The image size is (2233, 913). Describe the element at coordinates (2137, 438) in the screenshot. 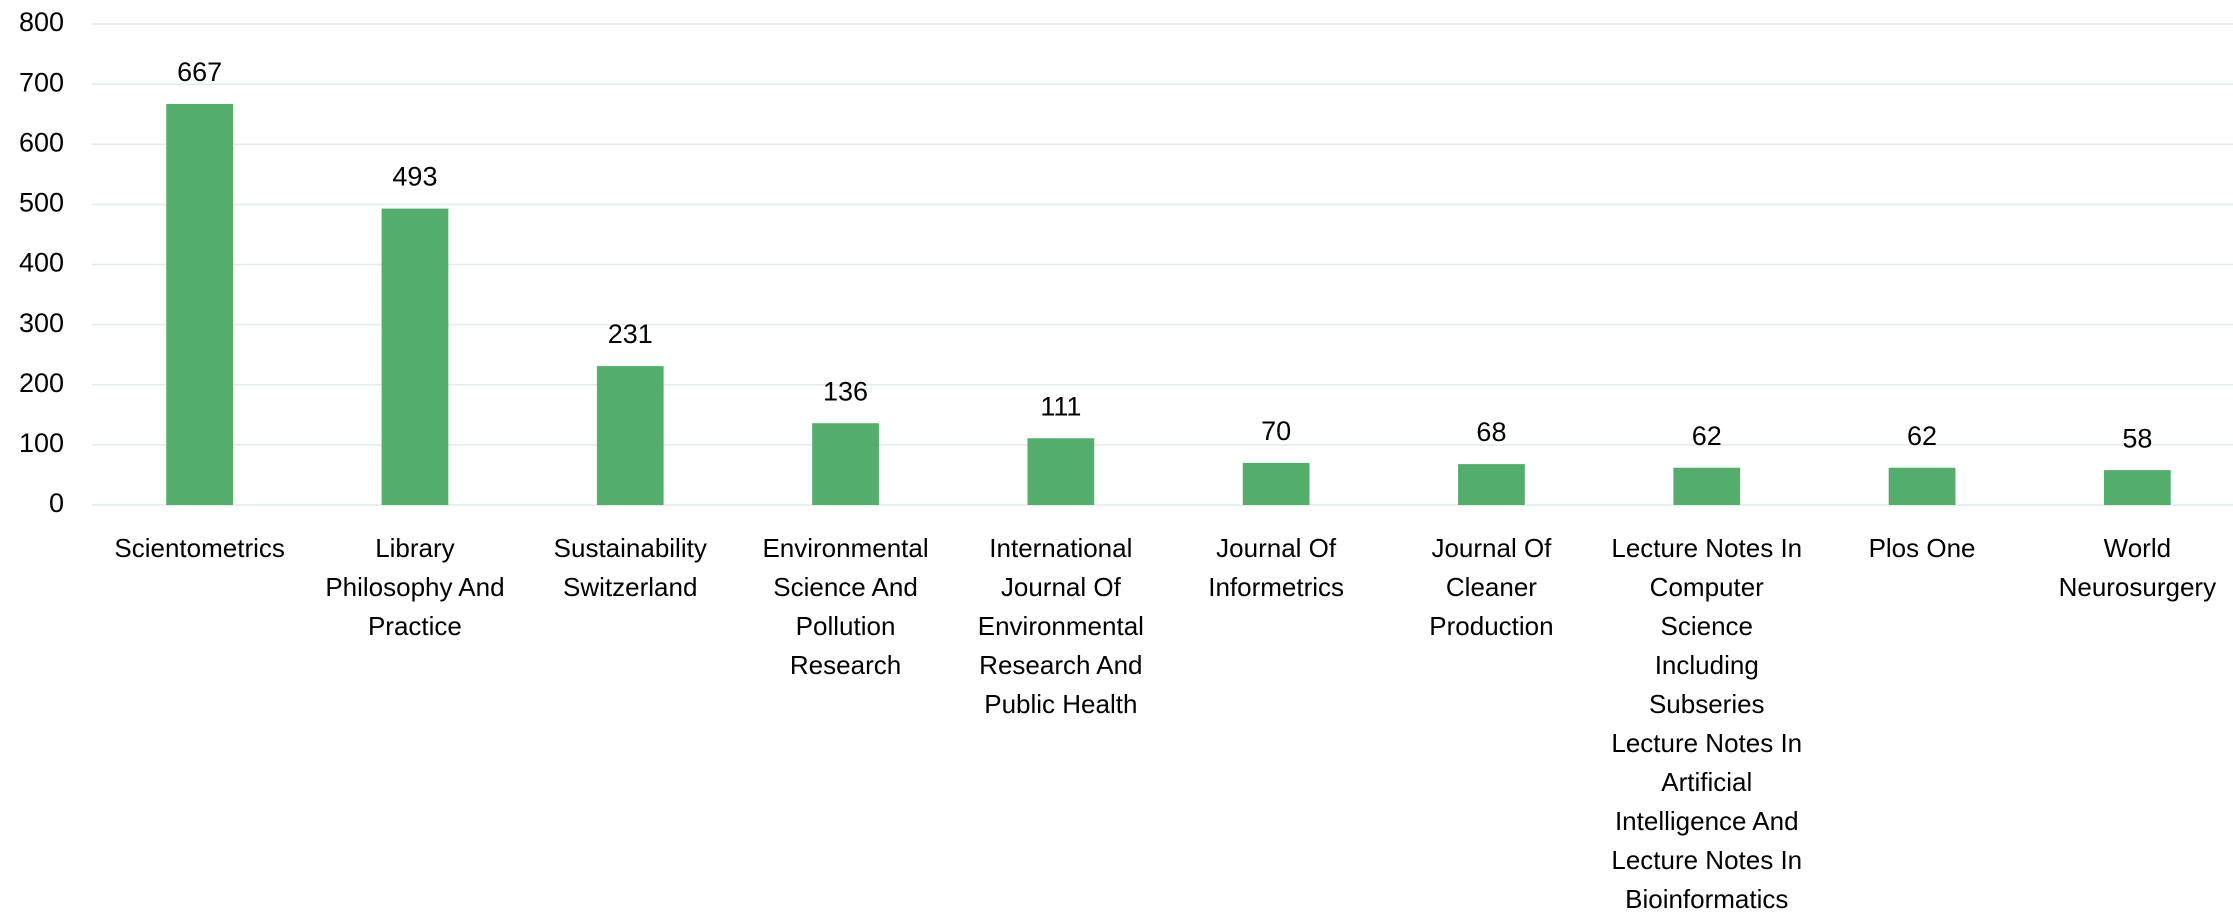

I see `data-label: 58` at that location.